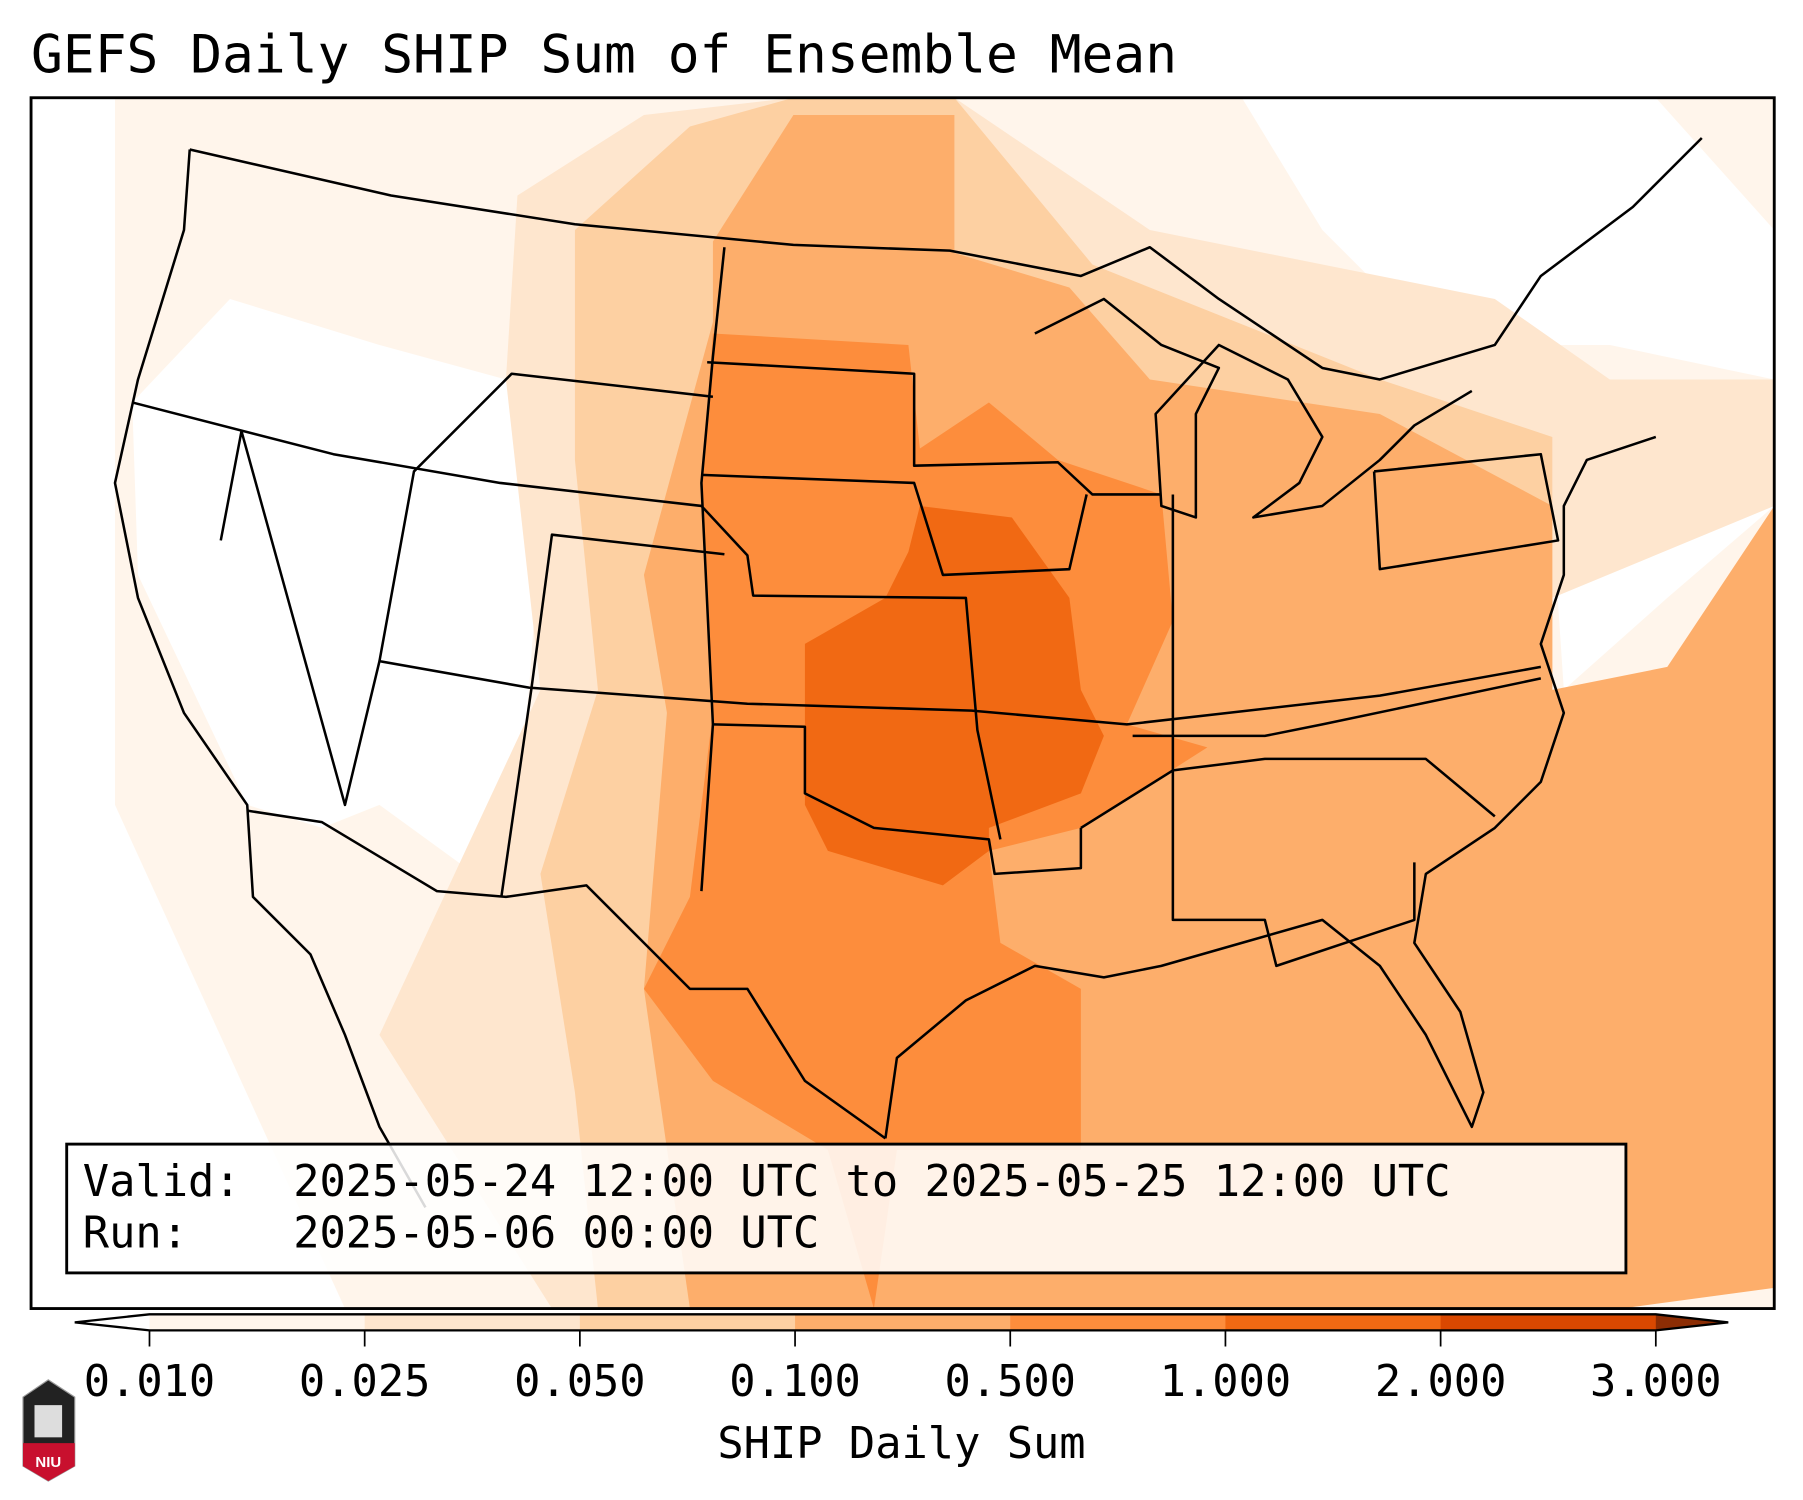 The image size is (1803, 1500). I want to click on run-value: 2025-05-06 00:00 UTC, so click(556, 1233).